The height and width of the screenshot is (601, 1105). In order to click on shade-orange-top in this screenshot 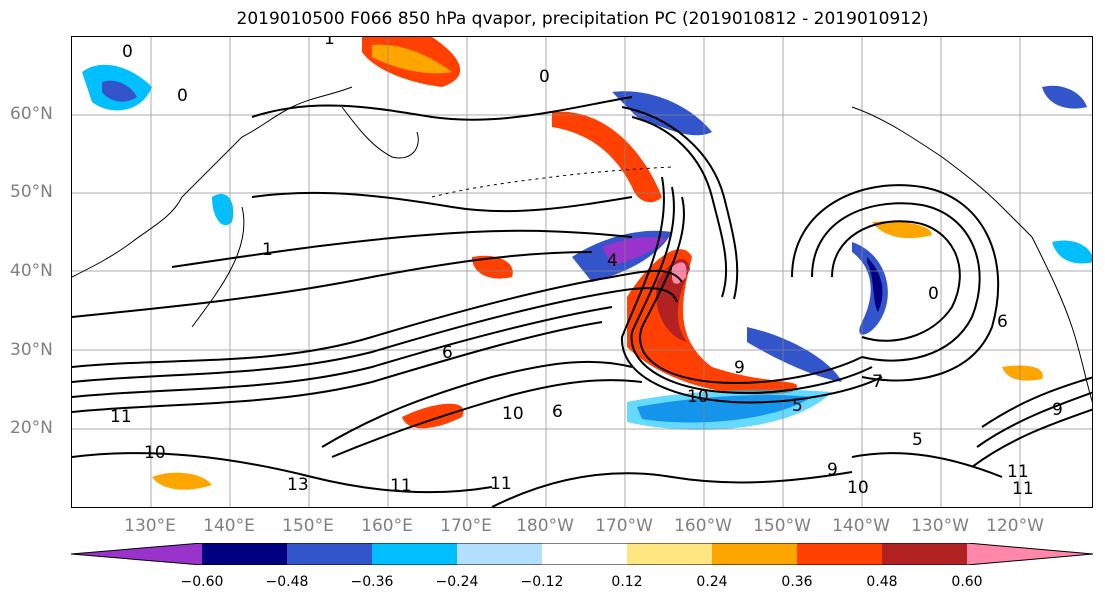, I will do `click(412, 59)`.